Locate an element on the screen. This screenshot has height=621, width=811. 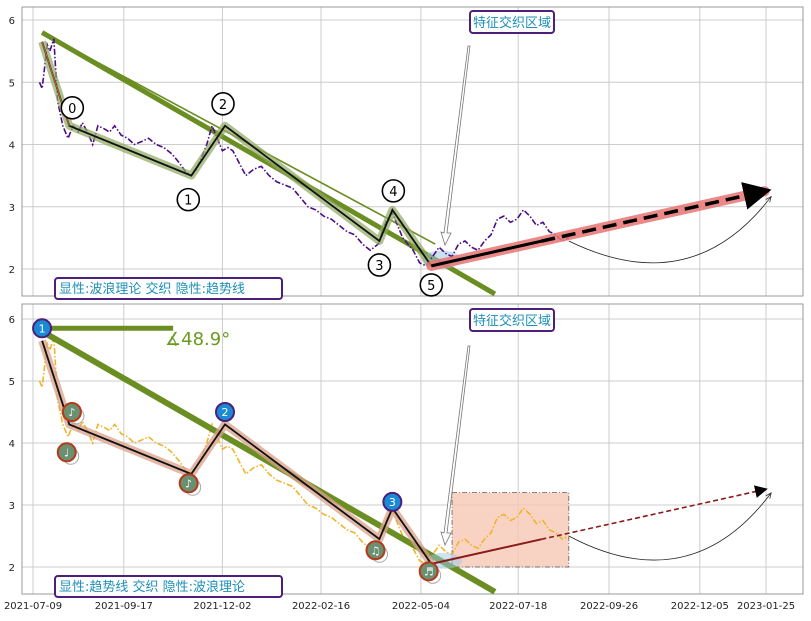
note-marker: ♫ is located at coordinates (376, 551).